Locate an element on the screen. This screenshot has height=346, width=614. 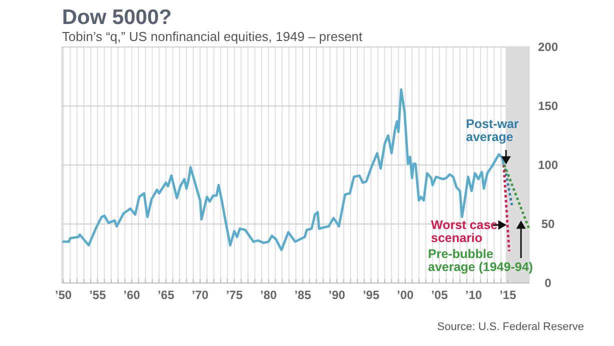
x-tick-label: ’10 is located at coordinates (473, 295).